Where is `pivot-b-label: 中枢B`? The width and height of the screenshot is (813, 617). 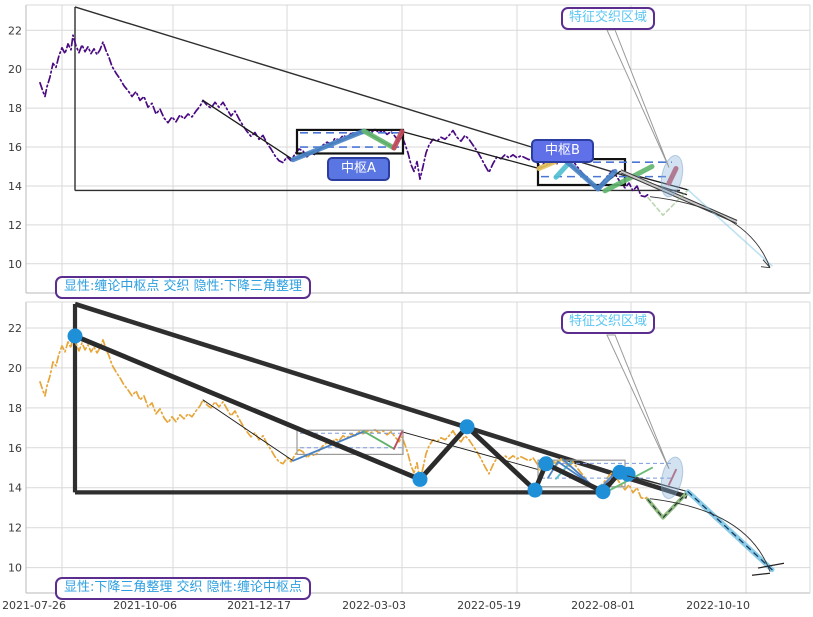
pivot-b-label: 中枢B is located at coordinates (562, 151).